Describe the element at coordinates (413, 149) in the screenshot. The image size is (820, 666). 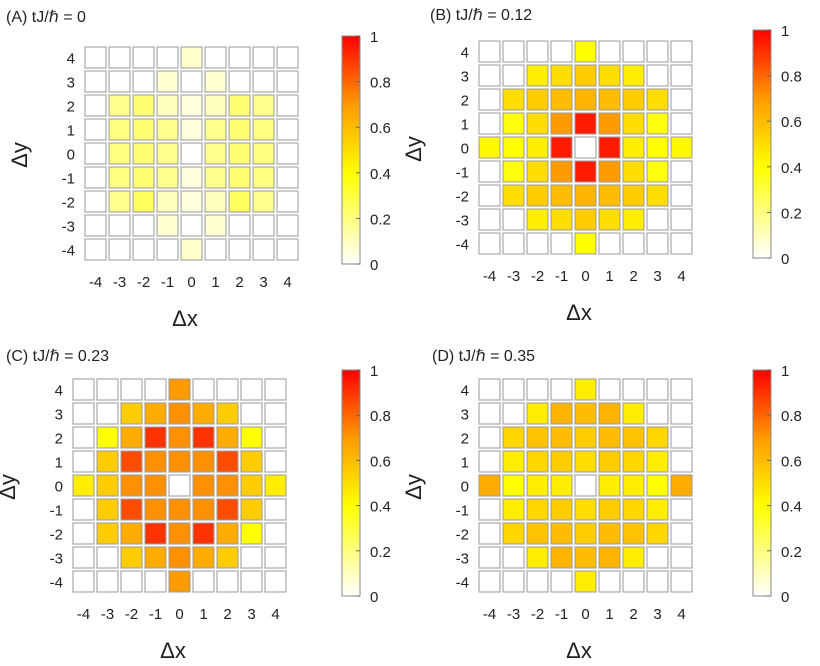
I see `y-axis-label: Δy` at that location.